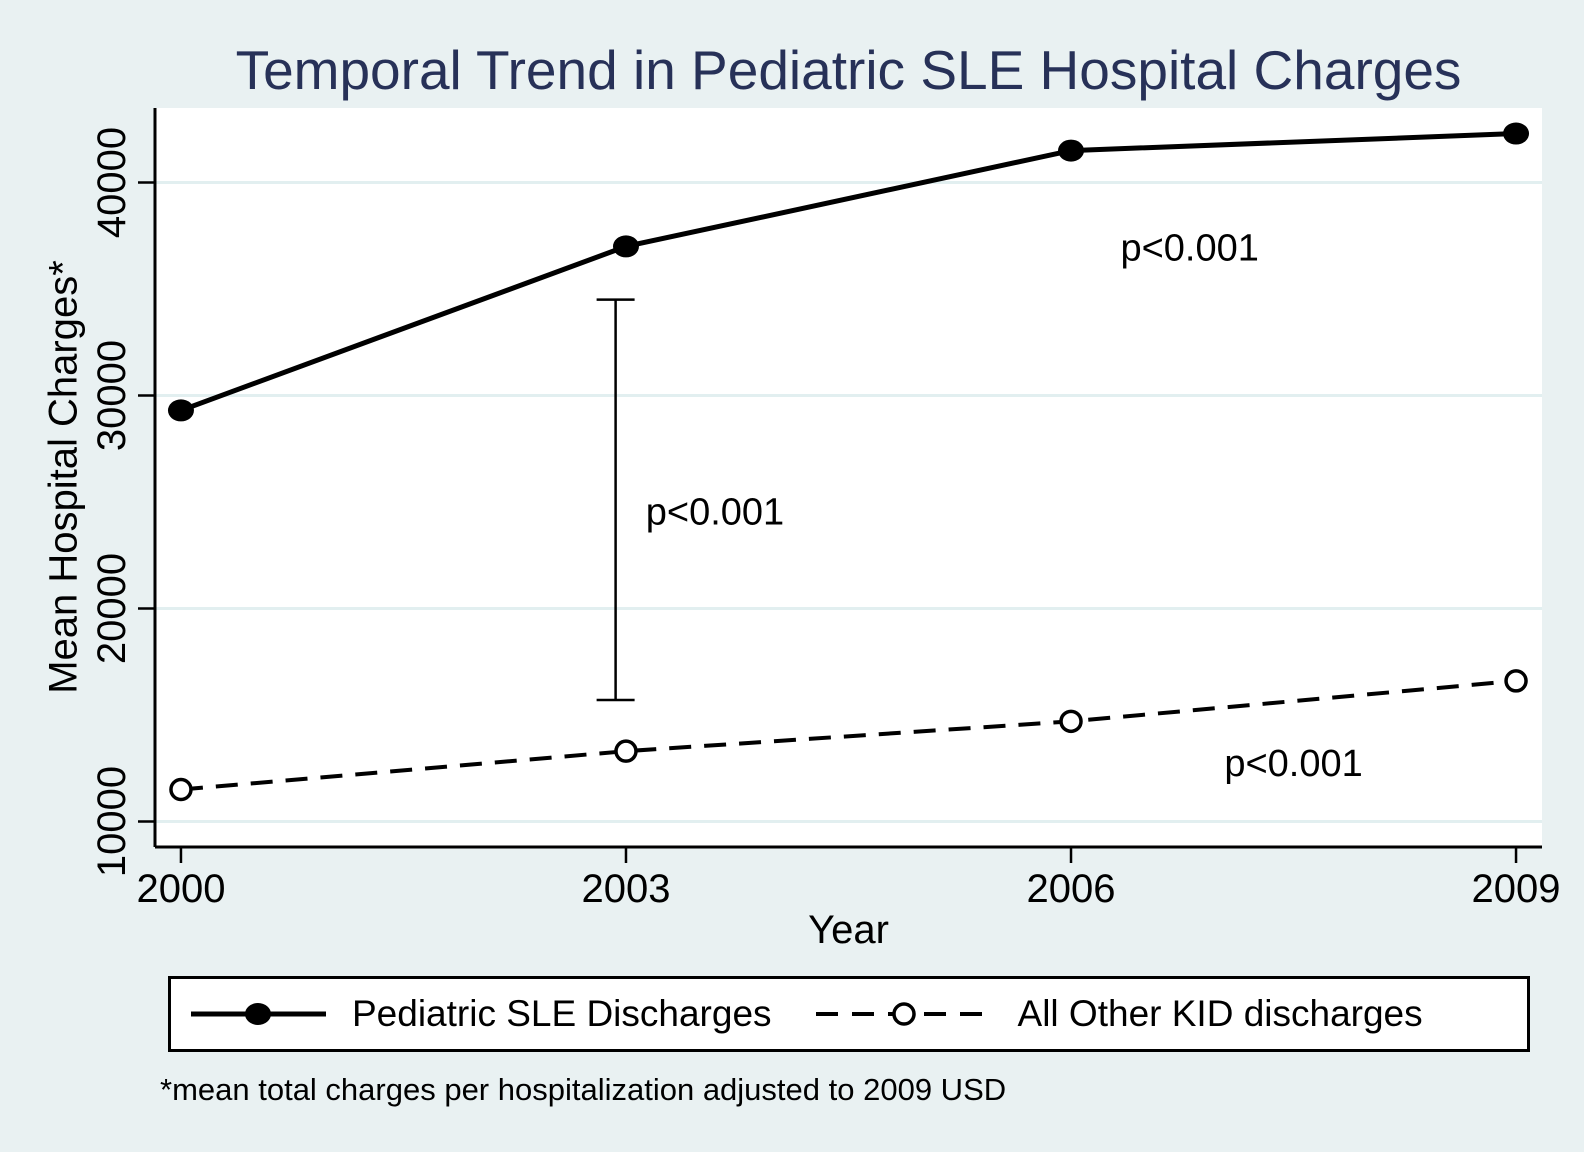  What do you see at coordinates (625, 889) in the screenshot?
I see `x-tick-label: 2003` at bounding box center [625, 889].